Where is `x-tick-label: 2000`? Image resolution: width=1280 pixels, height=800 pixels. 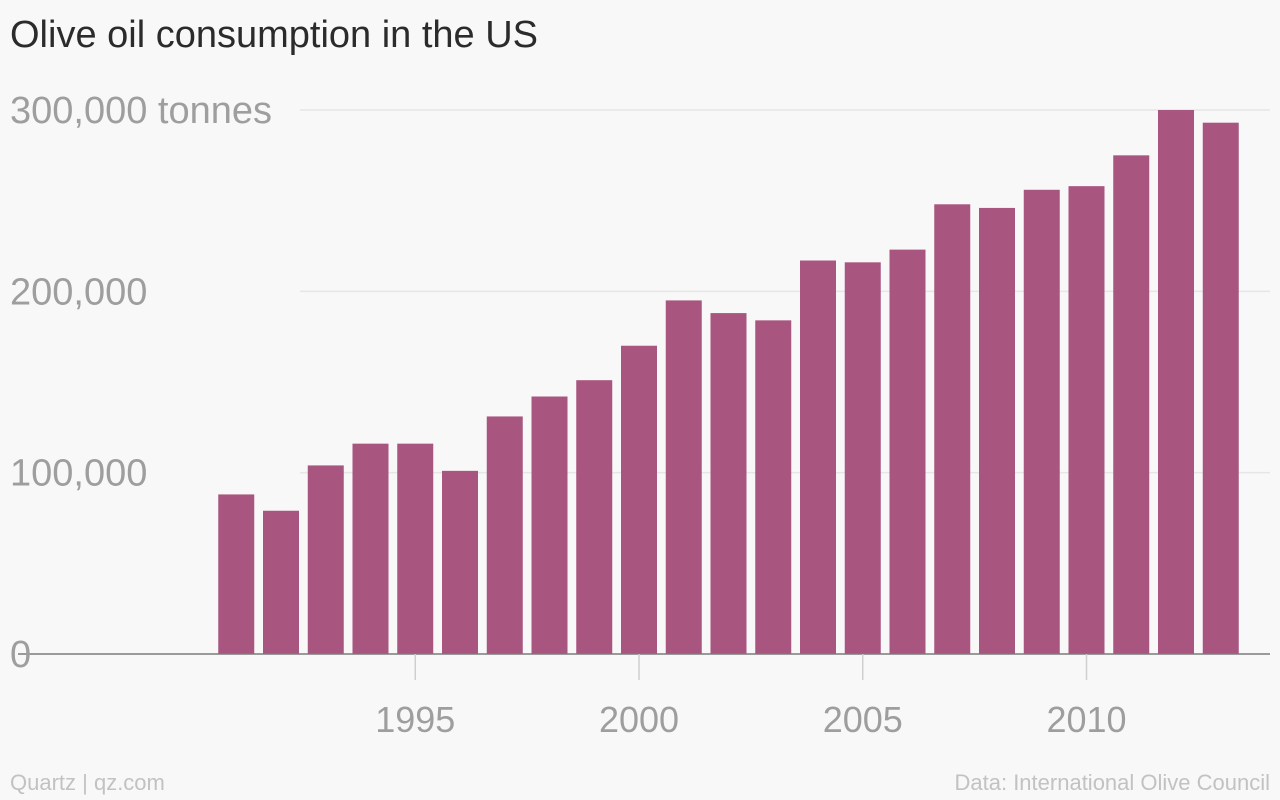
x-tick-label: 2000 is located at coordinates (639, 719).